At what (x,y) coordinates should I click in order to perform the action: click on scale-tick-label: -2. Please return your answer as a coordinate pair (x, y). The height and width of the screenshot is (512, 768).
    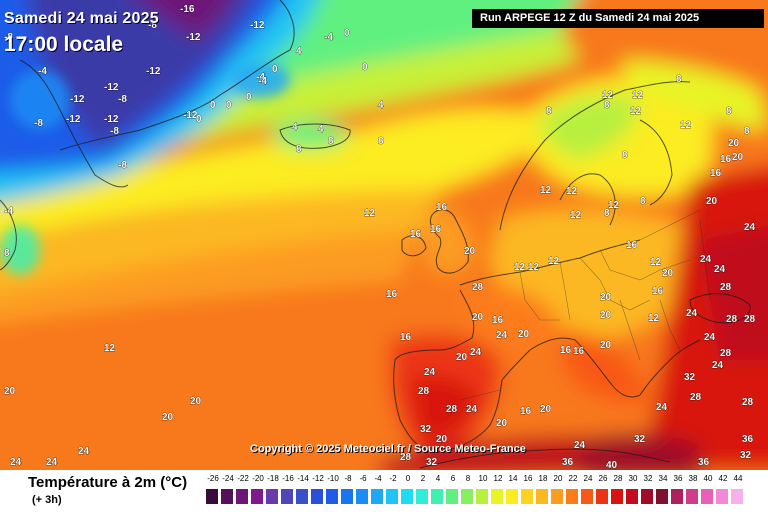
    Looking at the image, I should click on (393, 478).